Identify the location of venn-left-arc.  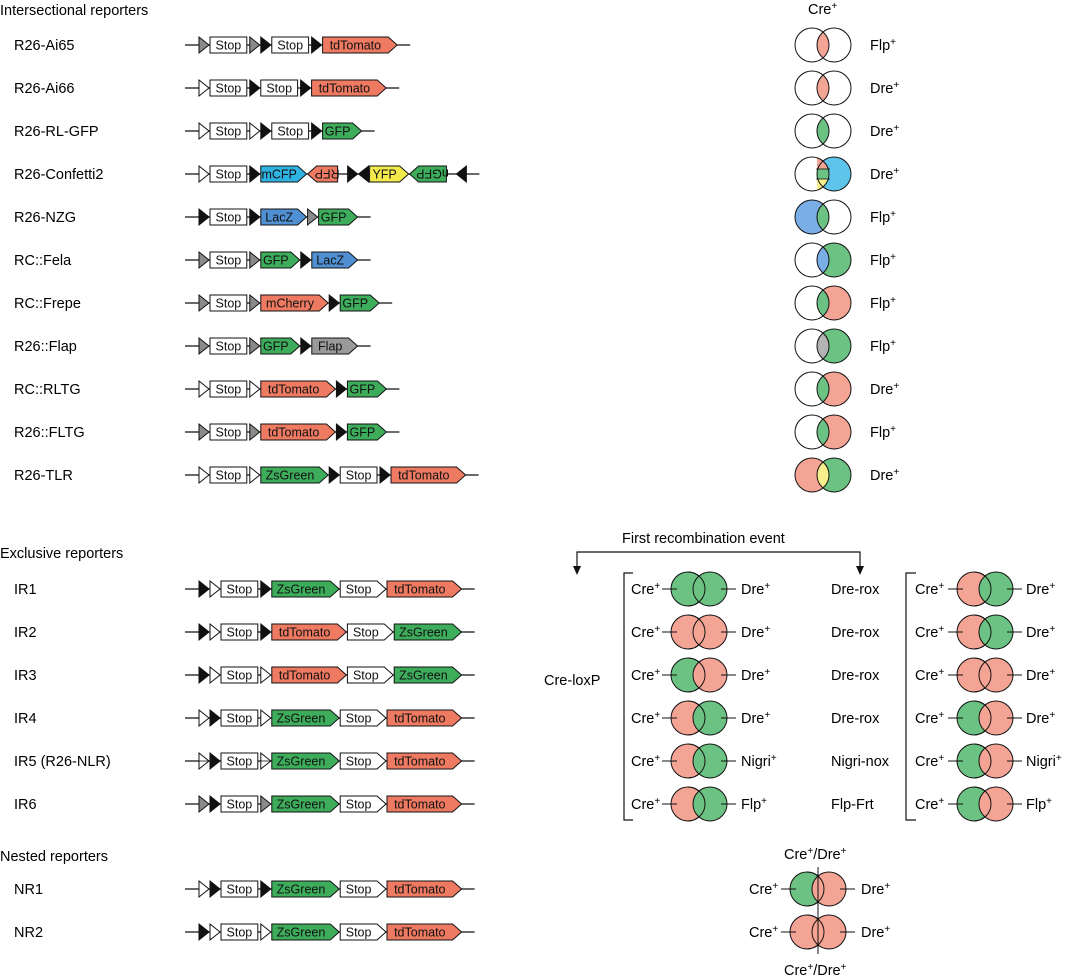
(815, 889).